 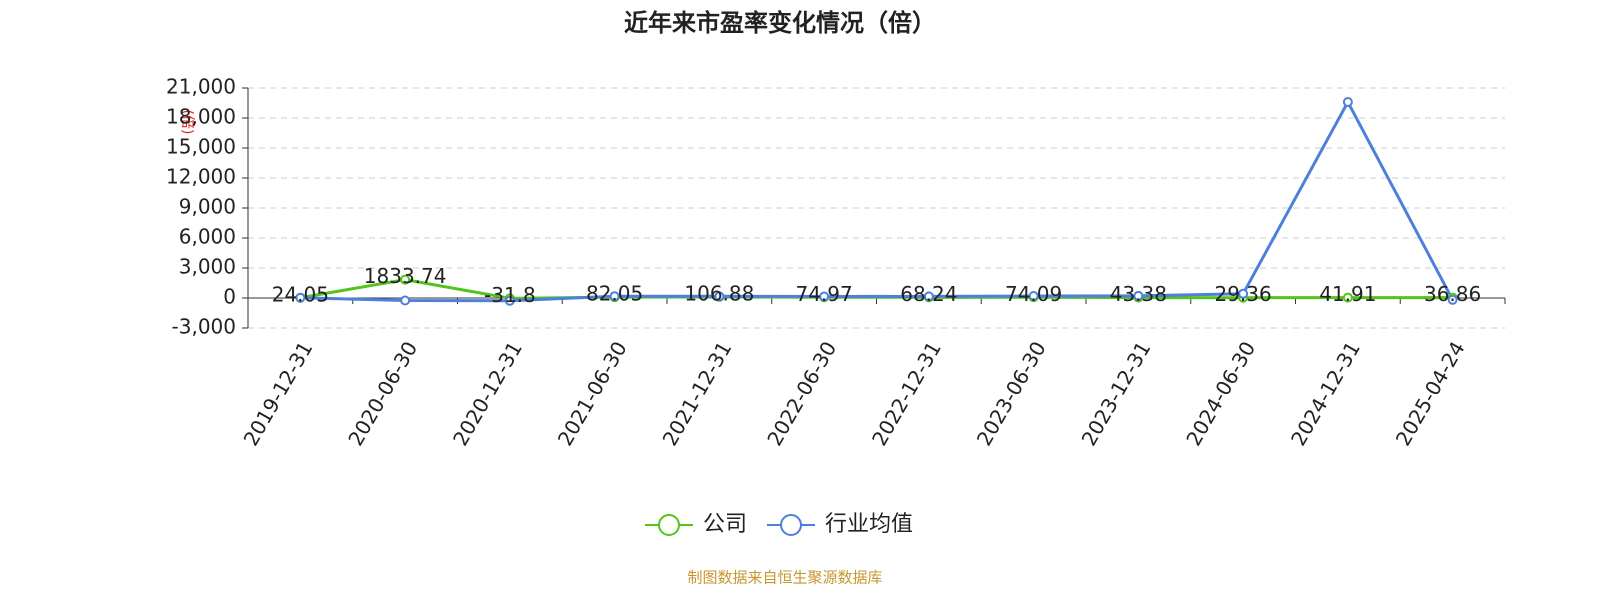 I want to click on x-tick-label: 2019-12-31, so click(x=278, y=393).